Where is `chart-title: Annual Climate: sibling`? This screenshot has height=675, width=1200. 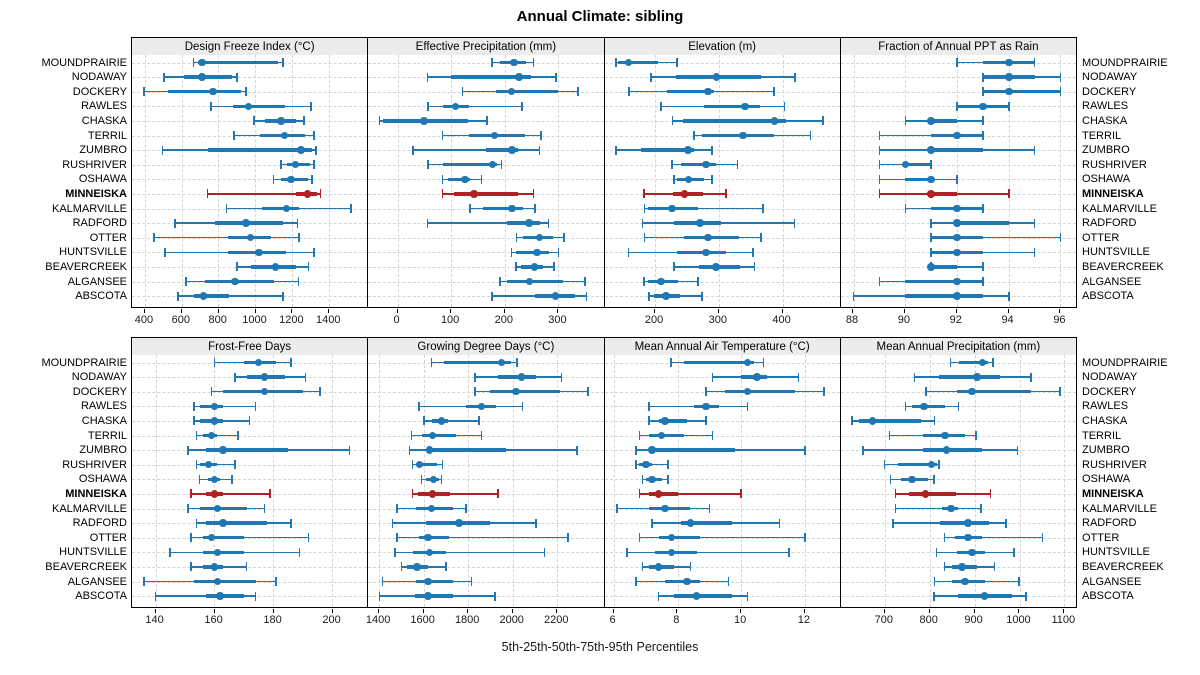 chart-title: Annual Climate: sibling is located at coordinates (600, 16).